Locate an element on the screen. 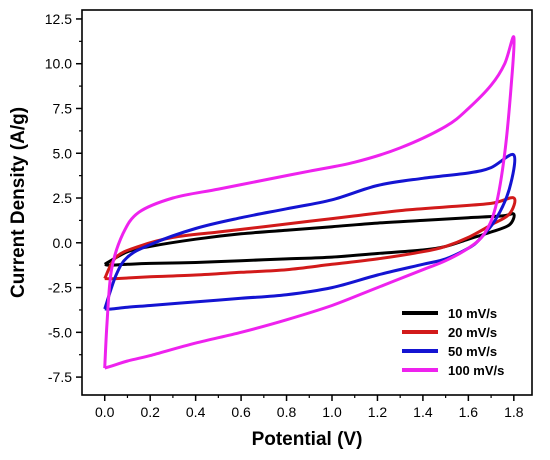 The image size is (550, 460). x-tick-label: 0.8 is located at coordinates (287, 412).